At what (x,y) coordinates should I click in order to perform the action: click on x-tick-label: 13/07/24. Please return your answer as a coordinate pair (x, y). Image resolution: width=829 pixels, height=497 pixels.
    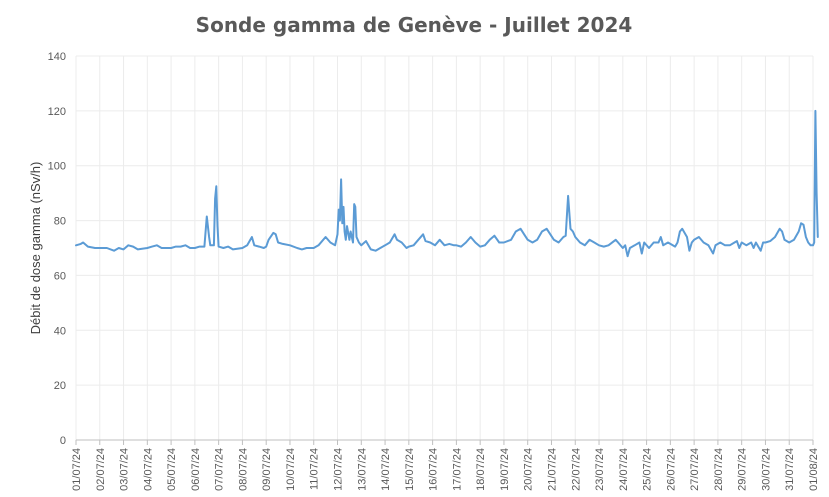
    Looking at the image, I should click on (362, 469).